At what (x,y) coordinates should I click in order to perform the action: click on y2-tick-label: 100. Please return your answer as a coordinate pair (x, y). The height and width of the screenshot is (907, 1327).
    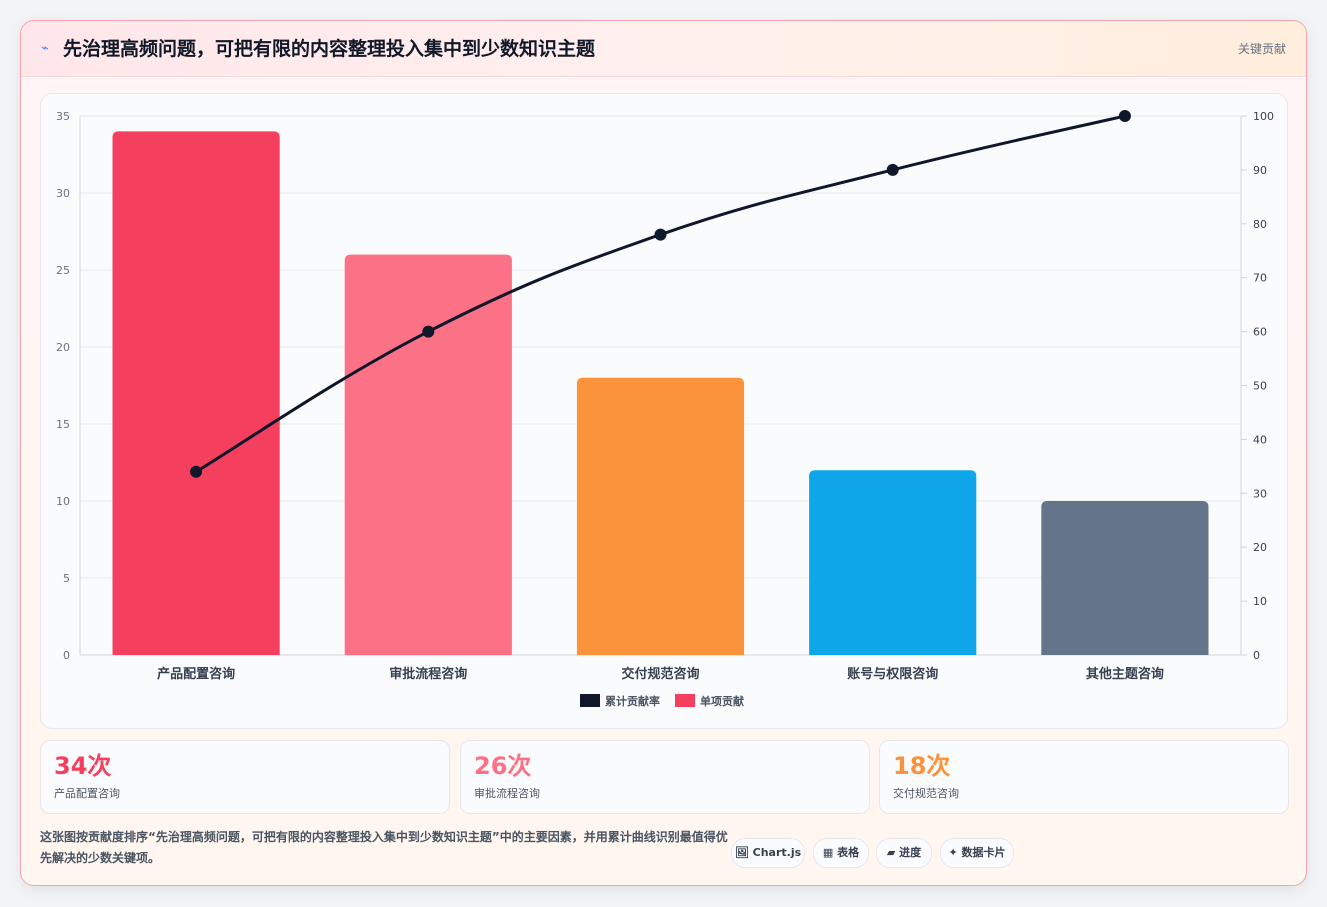
    Looking at the image, I should click on (1263, 116).